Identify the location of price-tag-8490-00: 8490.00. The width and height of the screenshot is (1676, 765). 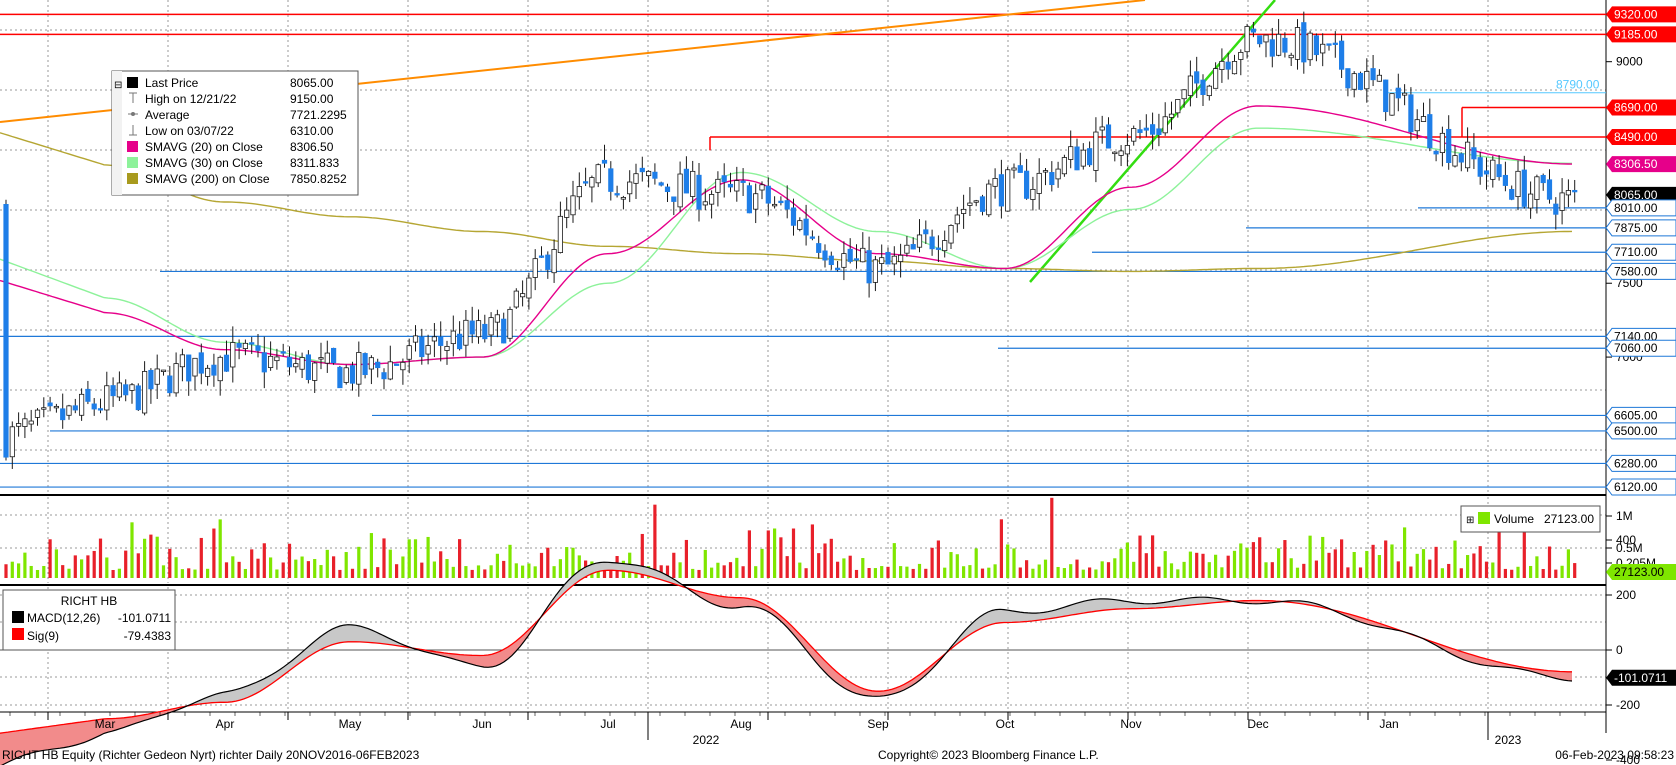
(1641, 137).